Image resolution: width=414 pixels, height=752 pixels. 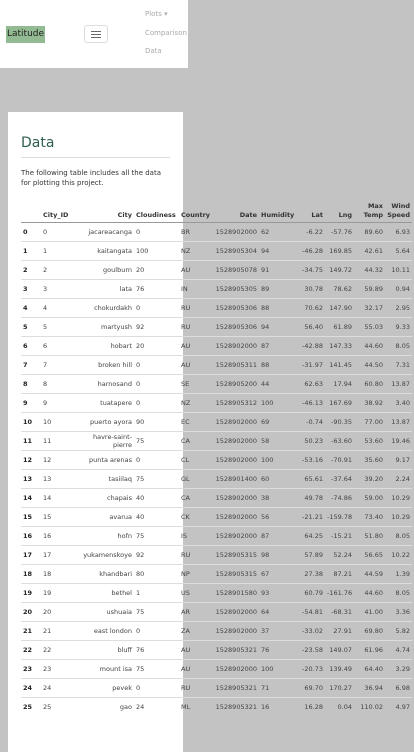 I want to click on table-cell: -70.91, so click(x=339, y=460).